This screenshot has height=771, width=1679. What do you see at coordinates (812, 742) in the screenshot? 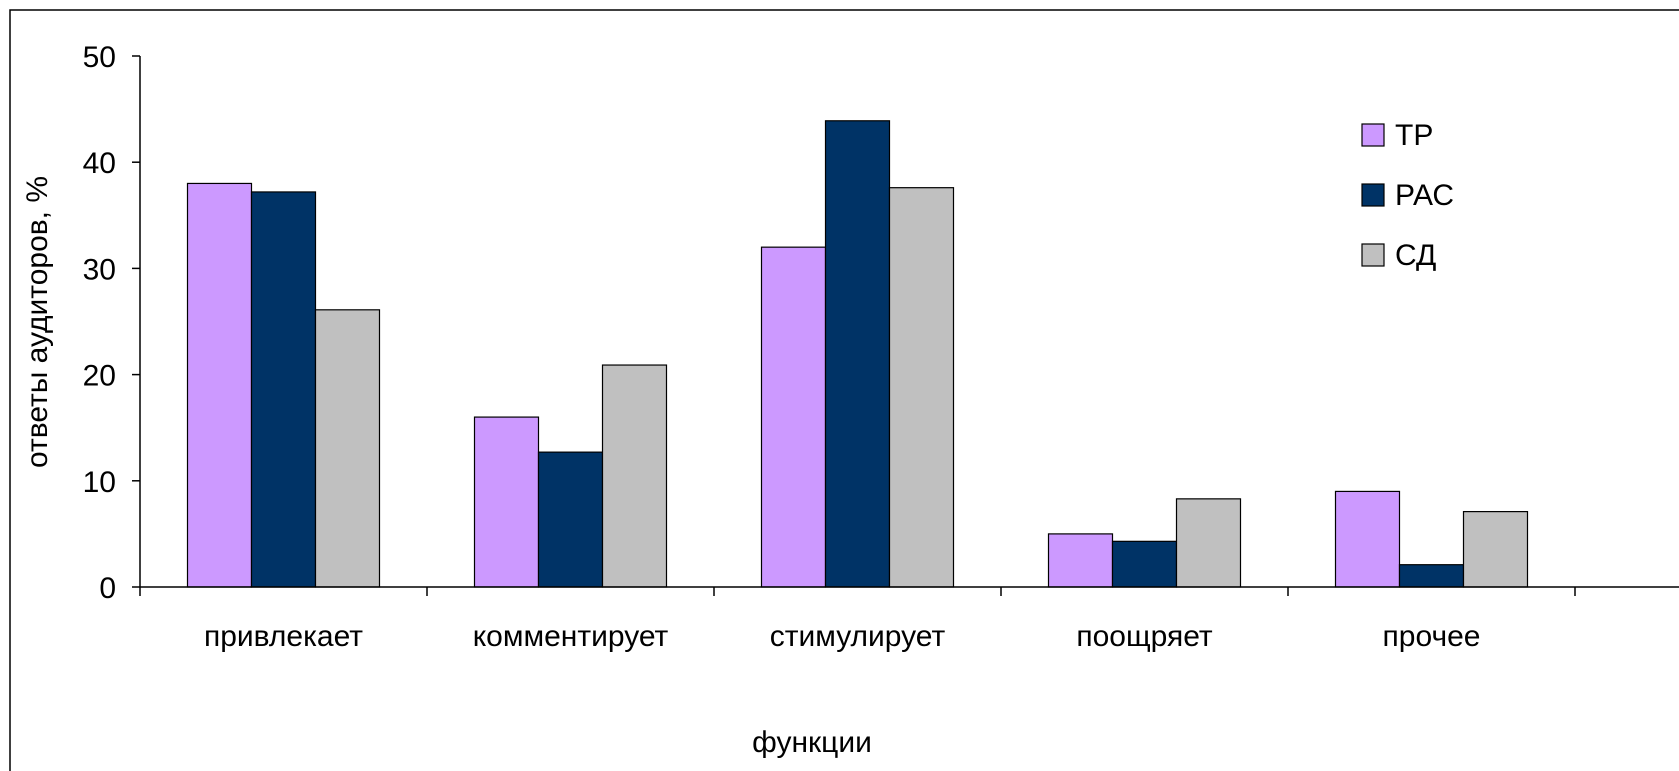
I see `x-axis-title: функции` at bounding box center [812, 742].